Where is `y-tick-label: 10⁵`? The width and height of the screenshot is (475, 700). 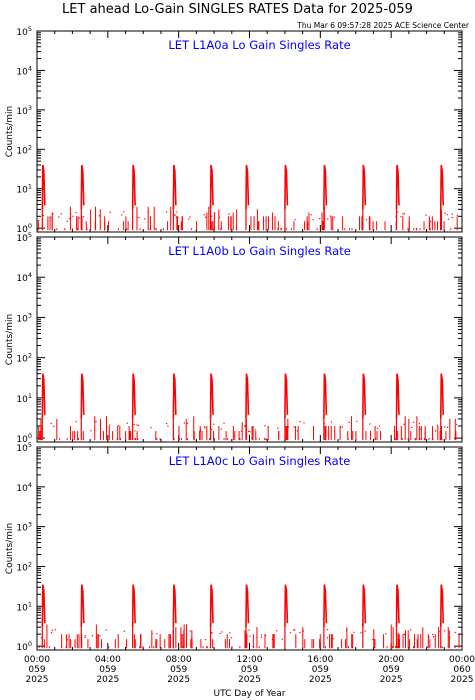 y-tick-label: 10⁵ is located at coordinates (24, 31).